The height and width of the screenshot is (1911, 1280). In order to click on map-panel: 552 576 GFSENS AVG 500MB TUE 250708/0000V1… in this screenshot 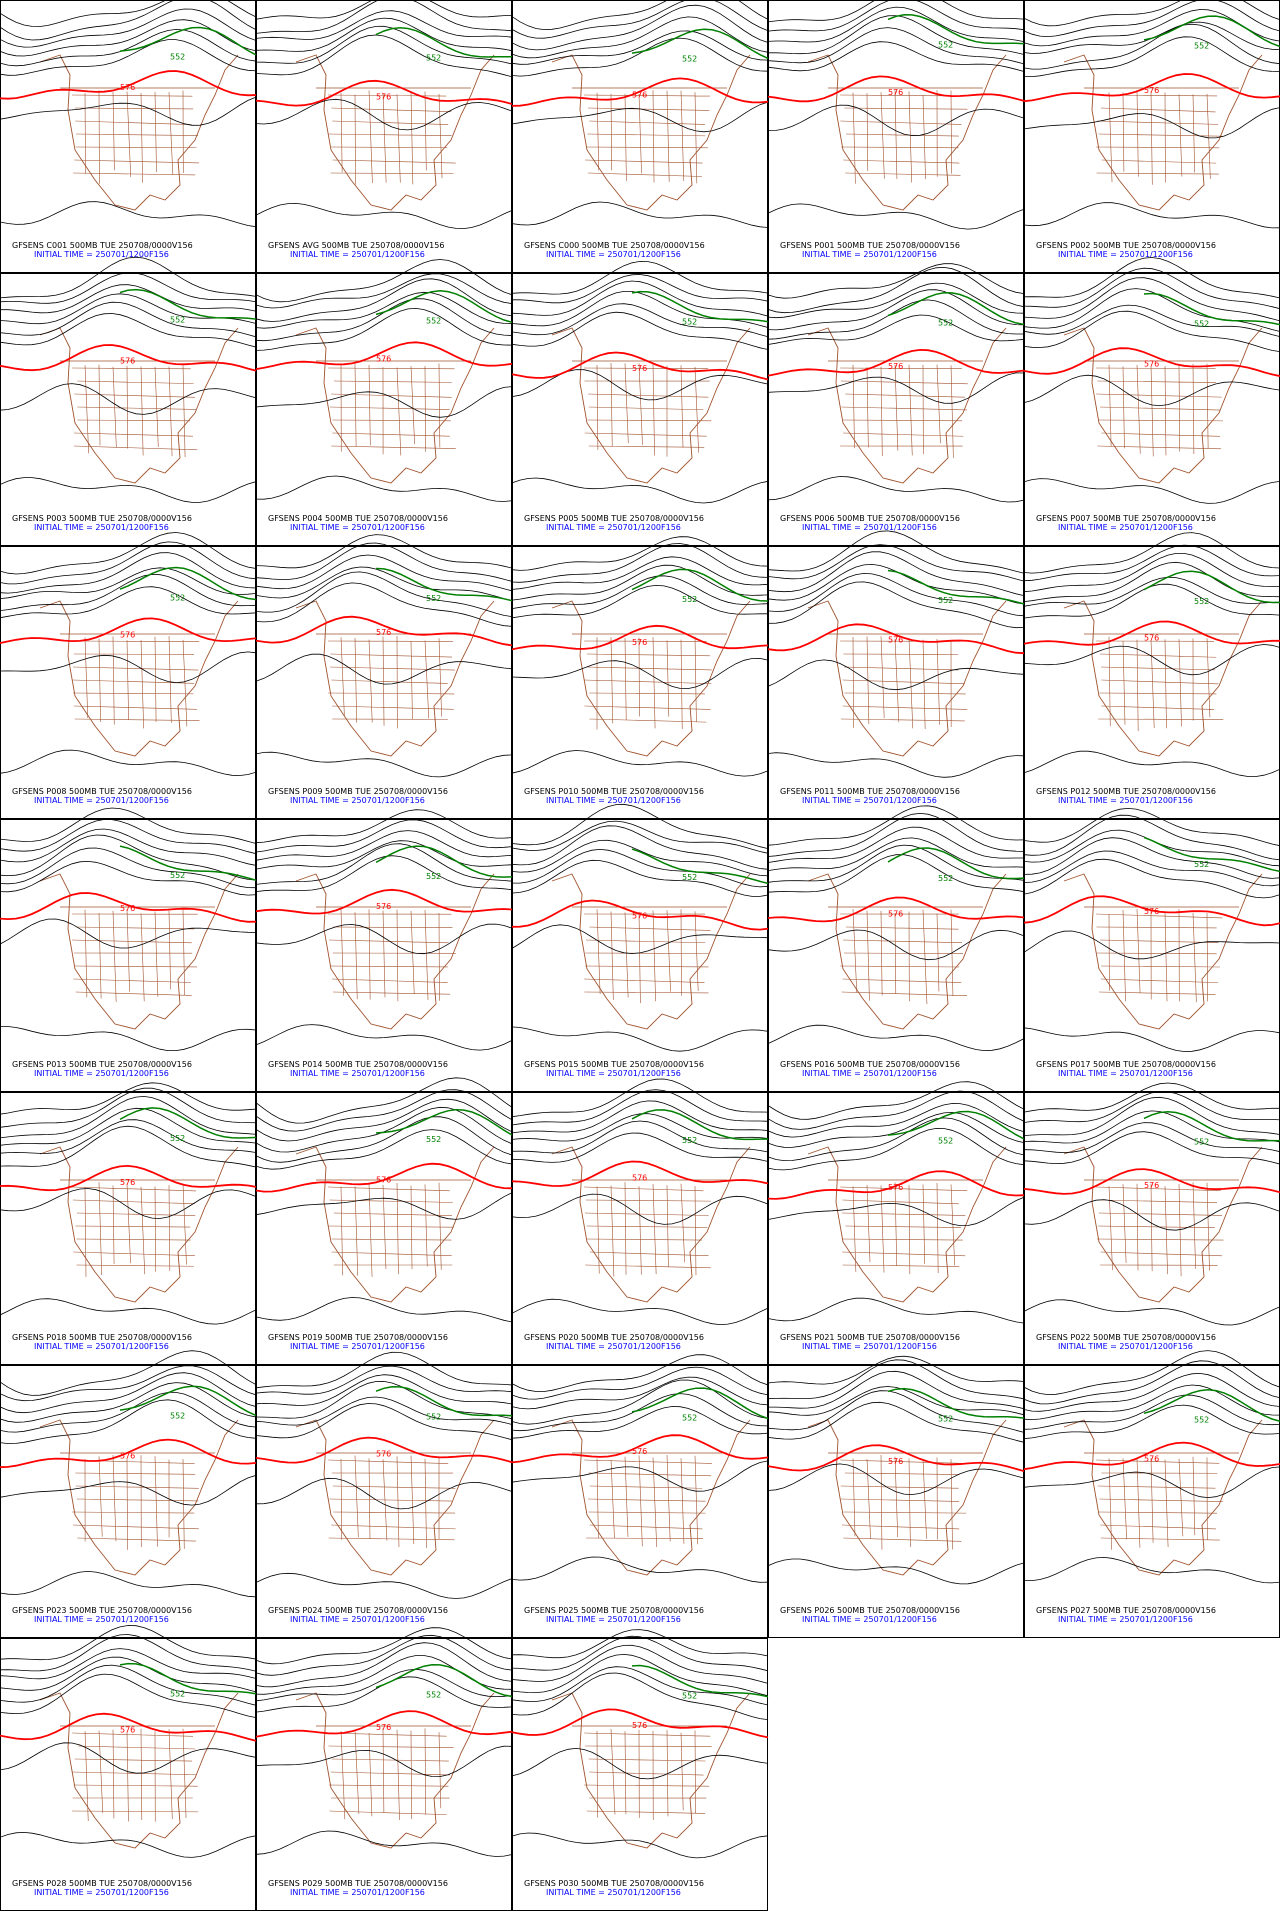, I will do `click(384, 136)`.